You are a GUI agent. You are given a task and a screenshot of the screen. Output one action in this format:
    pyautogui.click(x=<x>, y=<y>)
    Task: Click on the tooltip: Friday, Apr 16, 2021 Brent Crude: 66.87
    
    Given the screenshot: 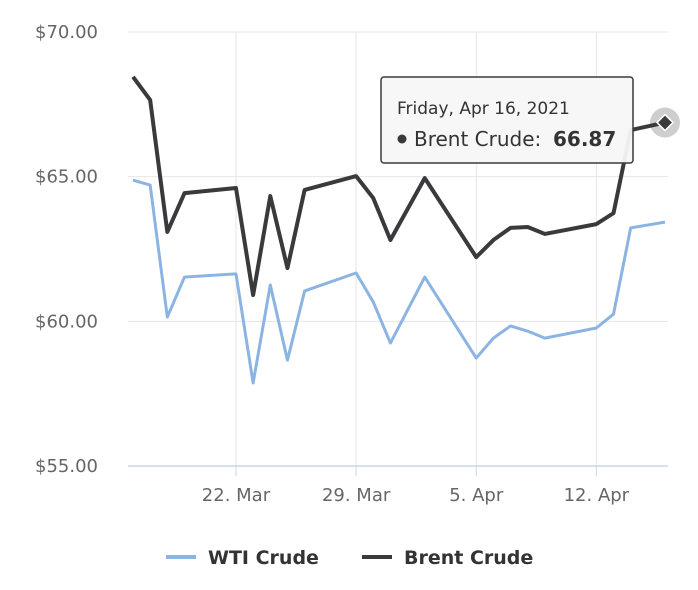 What is the action you would take?
    pyautogui.click(x=507, y=120)
    